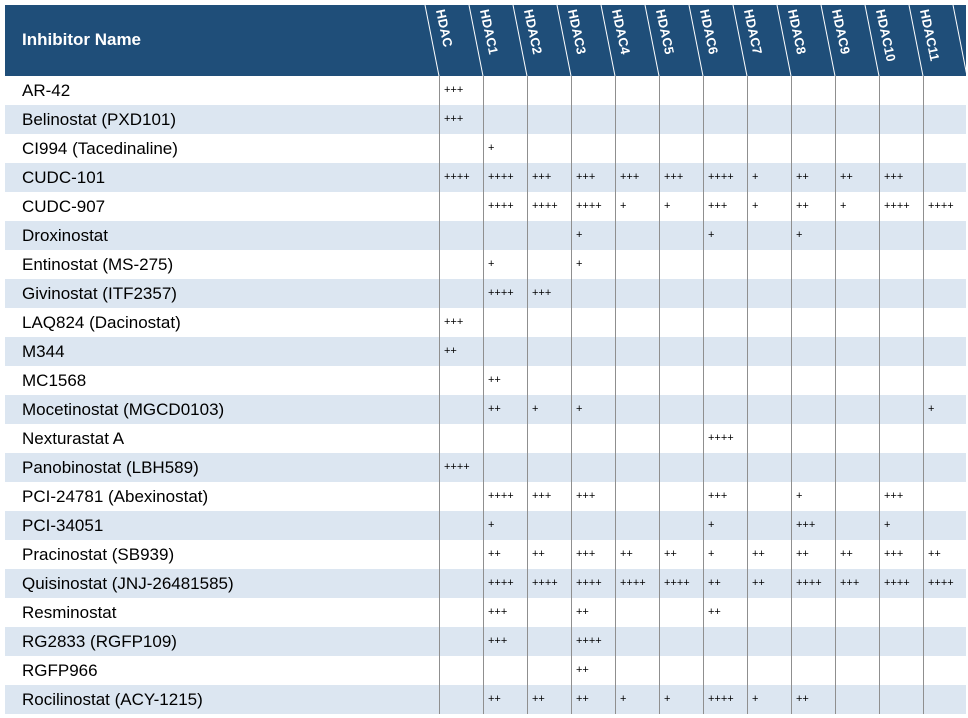  Describe the element at coordinates (725, 496) in the screenshot. I see `activity-cell-hdac6: +++` at that location.